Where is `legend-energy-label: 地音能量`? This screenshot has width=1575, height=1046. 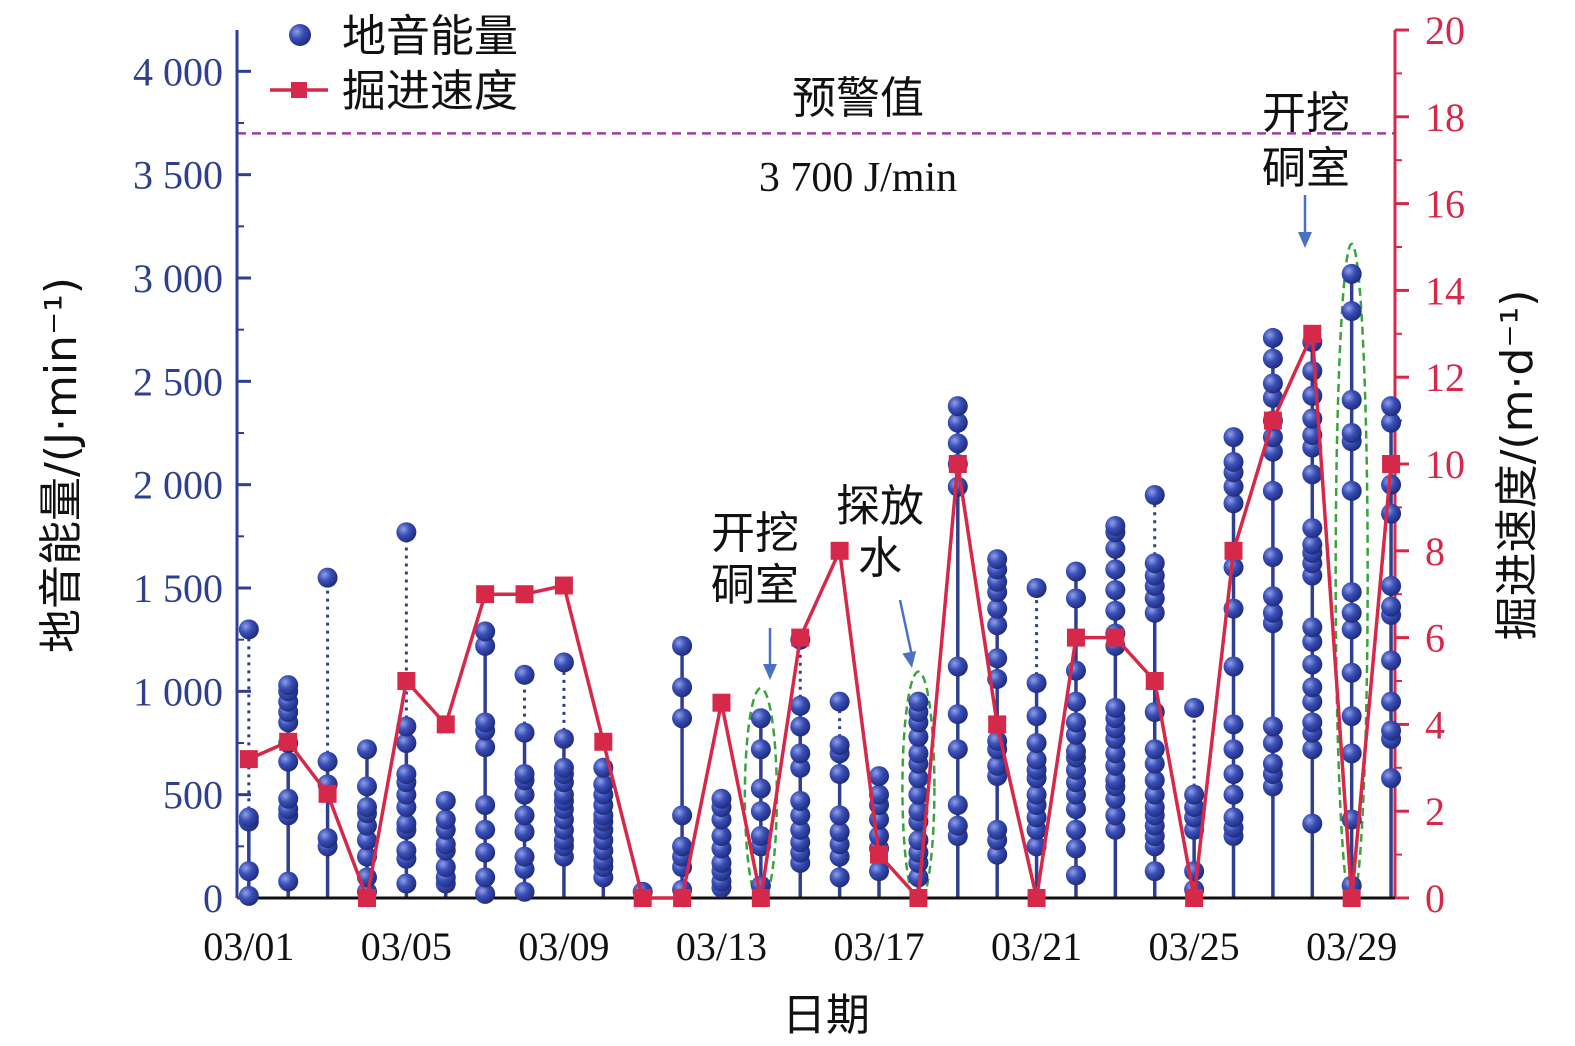
legend-energy-label: 地音能量 is located at coordinates (430, 36).